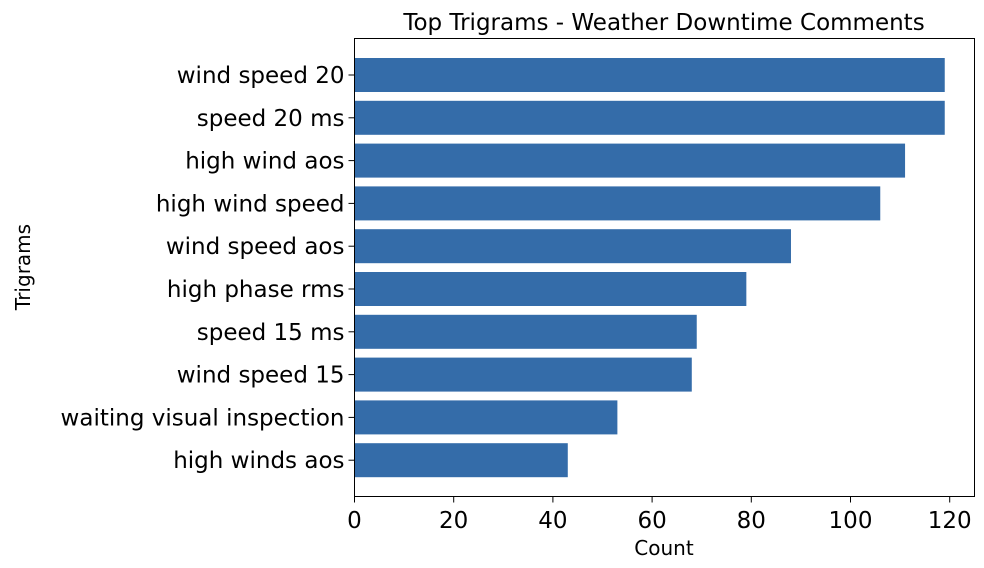 This screenshot has height=568, width=984. Describe the element at coordinates (950, 521) in the screenshot. I see `x-tick-label: 120` at that location.